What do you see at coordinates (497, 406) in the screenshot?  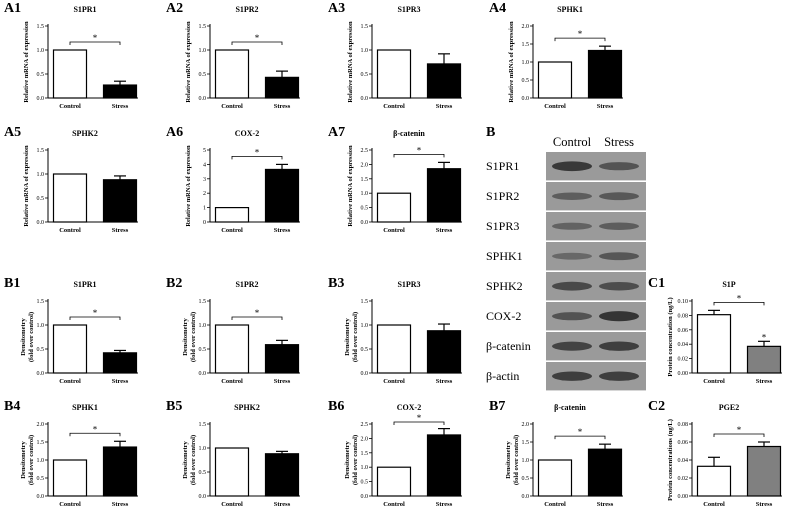 I see `panel-label: B7` at bounding box center [497, 406].